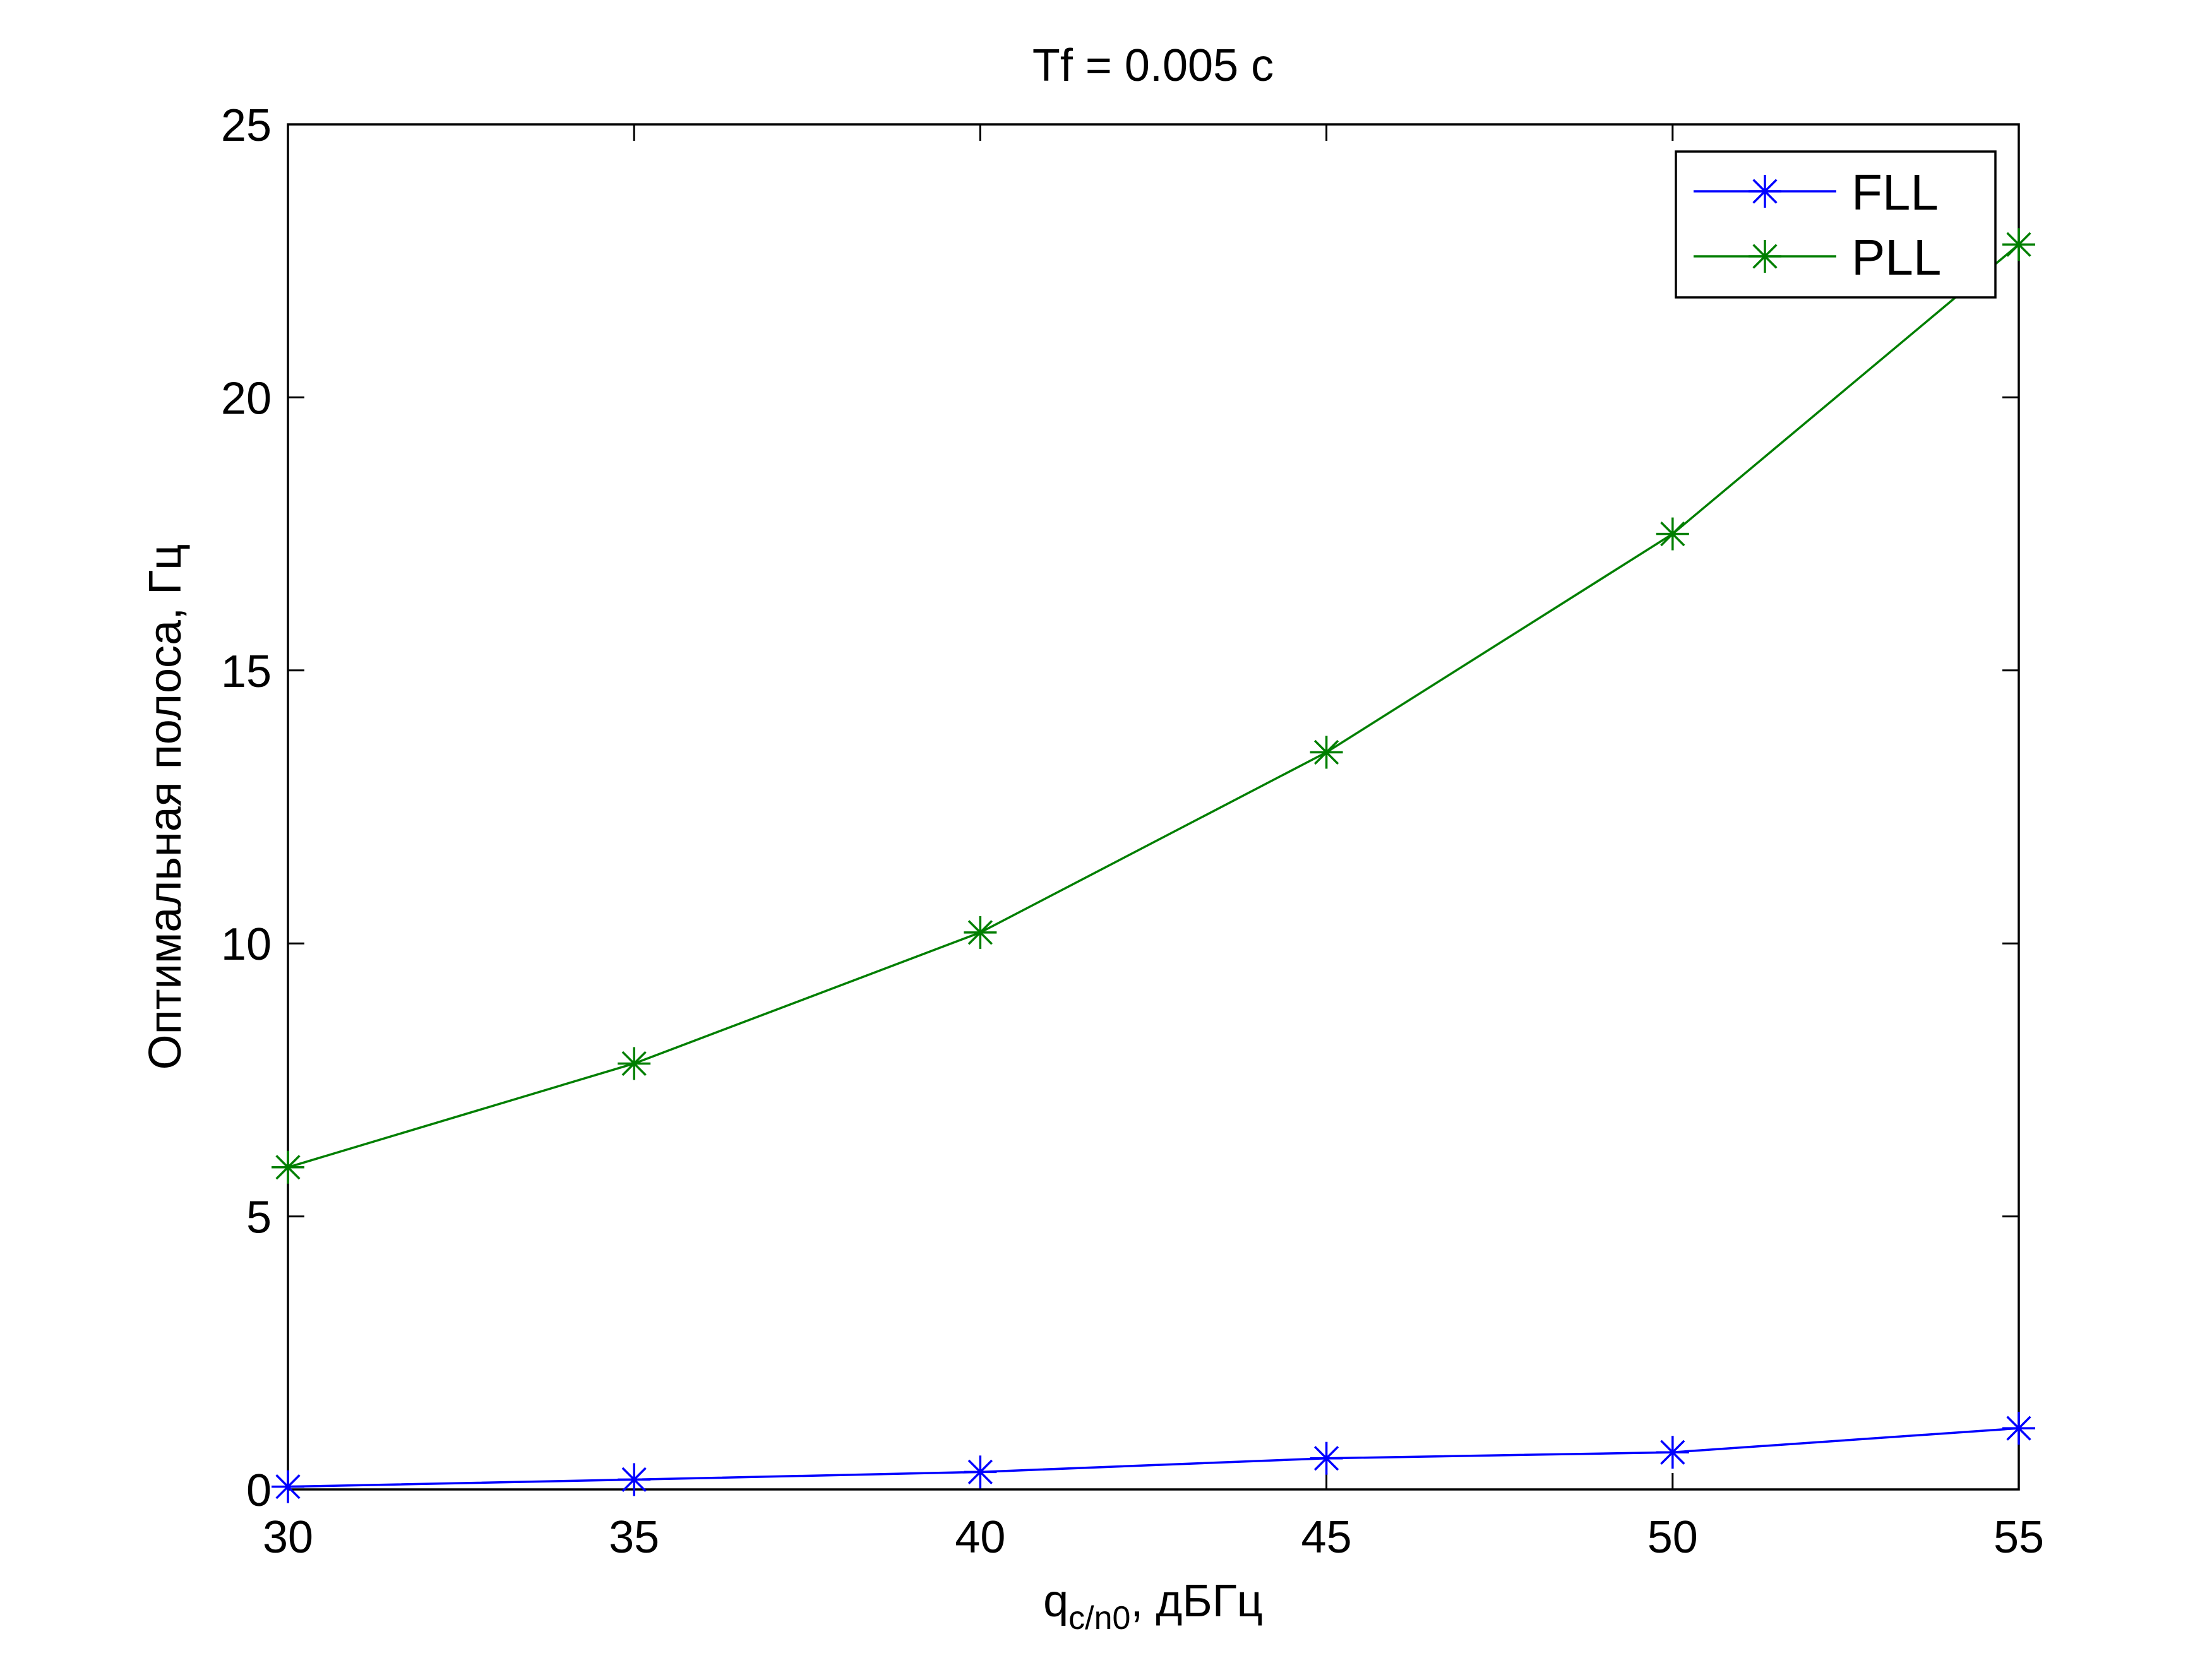 Image resolution: width=2212 pixels, height=1658 pixels. What do you see at coordinates (246, 808) in the screenshot?
I see `y-tick-labels: 0 5 10 15 20 25` at bounding box center [246, 808].